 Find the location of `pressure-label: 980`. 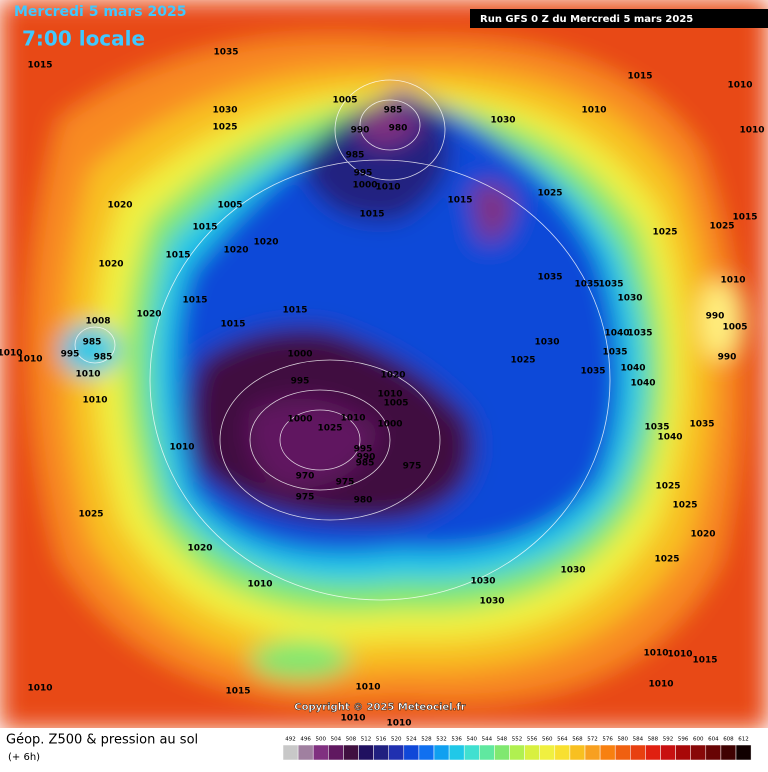

pressure-label: 980 is located at coordinates (363, 501).